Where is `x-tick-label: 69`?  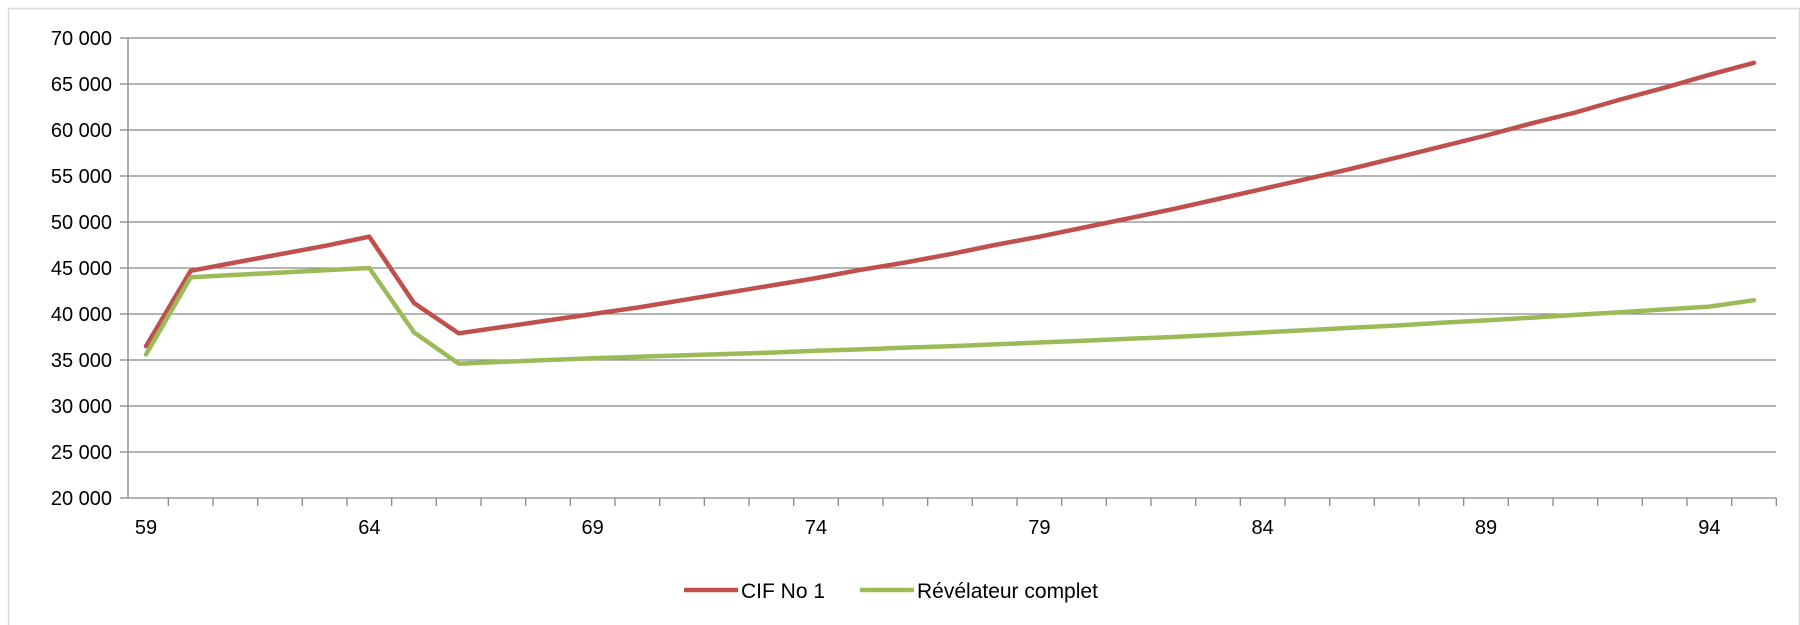
x-tick-label: 69 is located at coordinates (593, 528).